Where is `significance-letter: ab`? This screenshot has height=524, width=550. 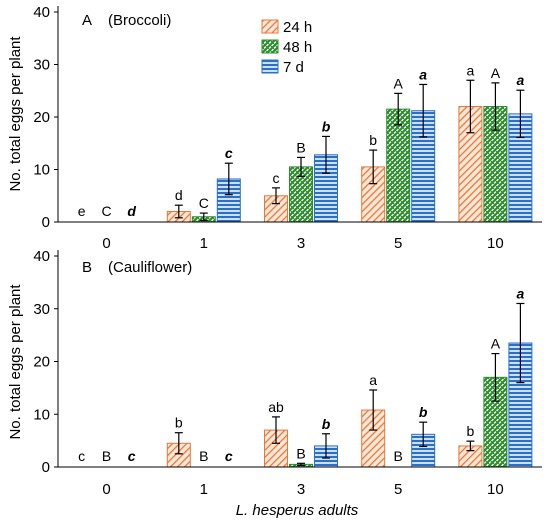
significance-letter: ab is located at coordinates (276, 407).